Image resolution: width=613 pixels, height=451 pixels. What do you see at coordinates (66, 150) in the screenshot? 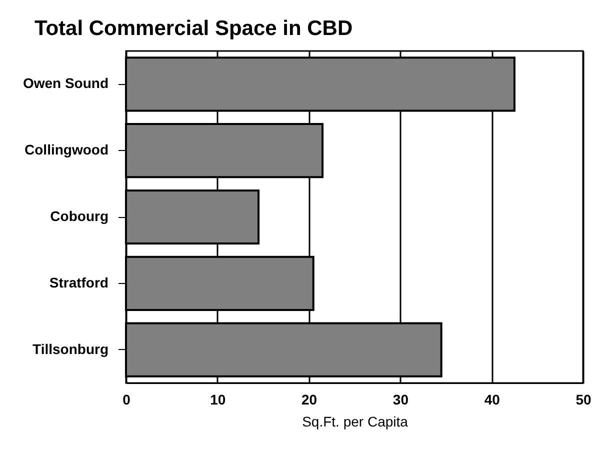
I see `y-tick-label: Collingwood` at bounding box center [66, 150].